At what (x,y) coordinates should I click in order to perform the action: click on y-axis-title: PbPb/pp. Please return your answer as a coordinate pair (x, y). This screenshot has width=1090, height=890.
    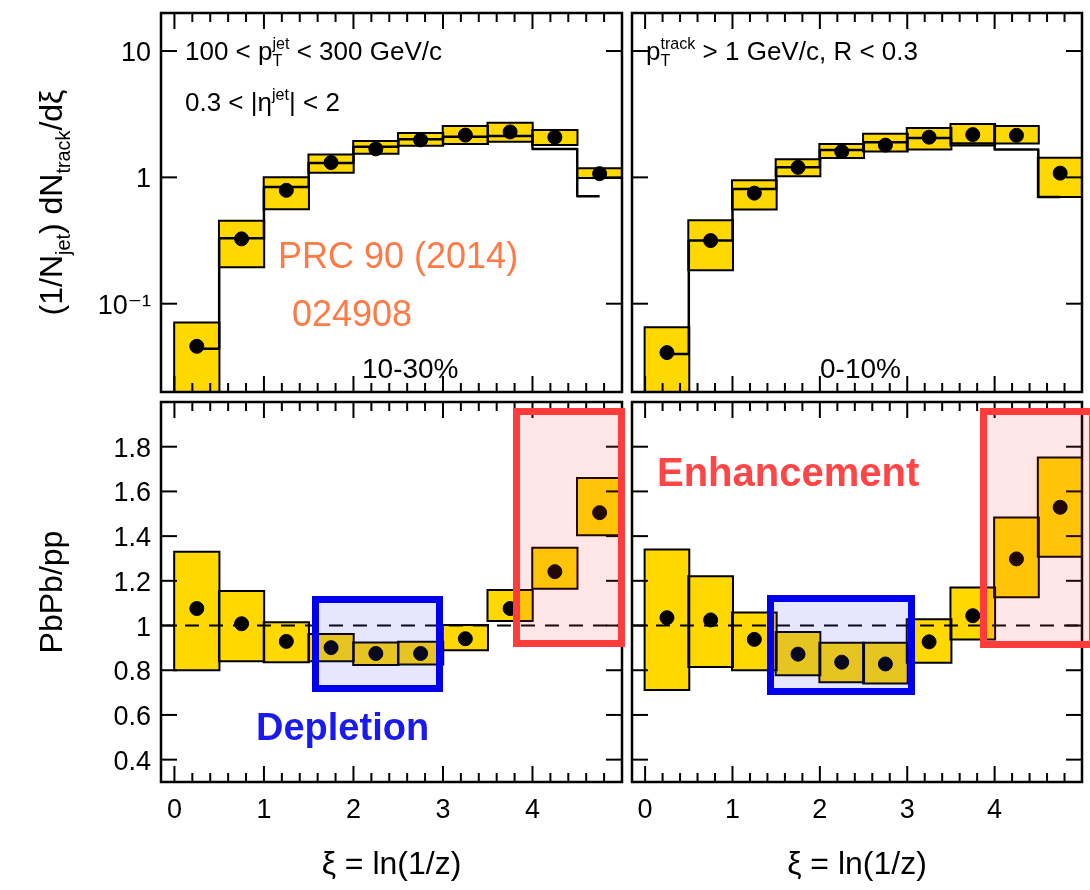
    Looking at the image, I should click on (51, 592).